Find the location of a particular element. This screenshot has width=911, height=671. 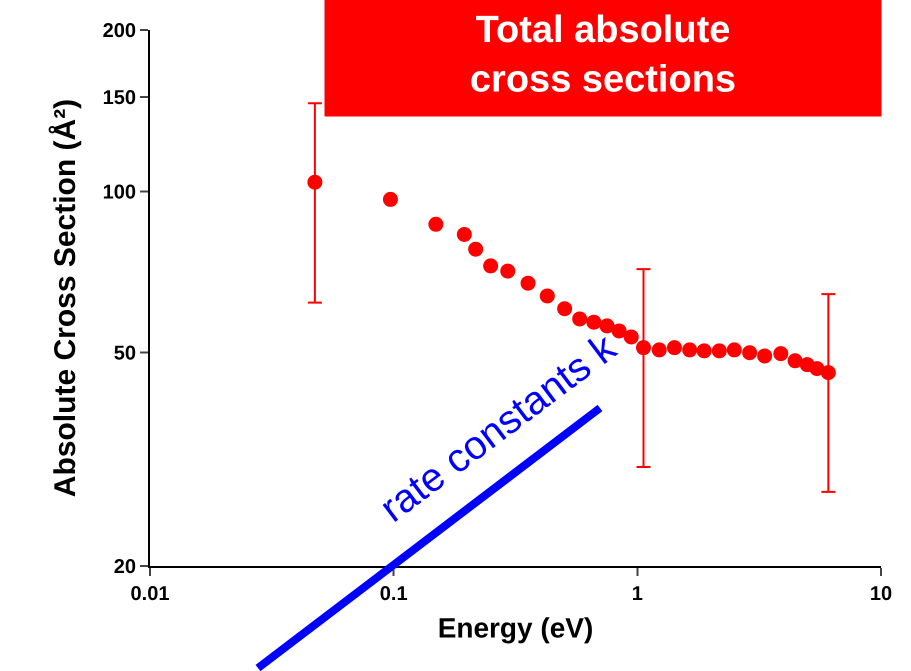

y-tick-label: 100 is located at coordinates (119, 192).